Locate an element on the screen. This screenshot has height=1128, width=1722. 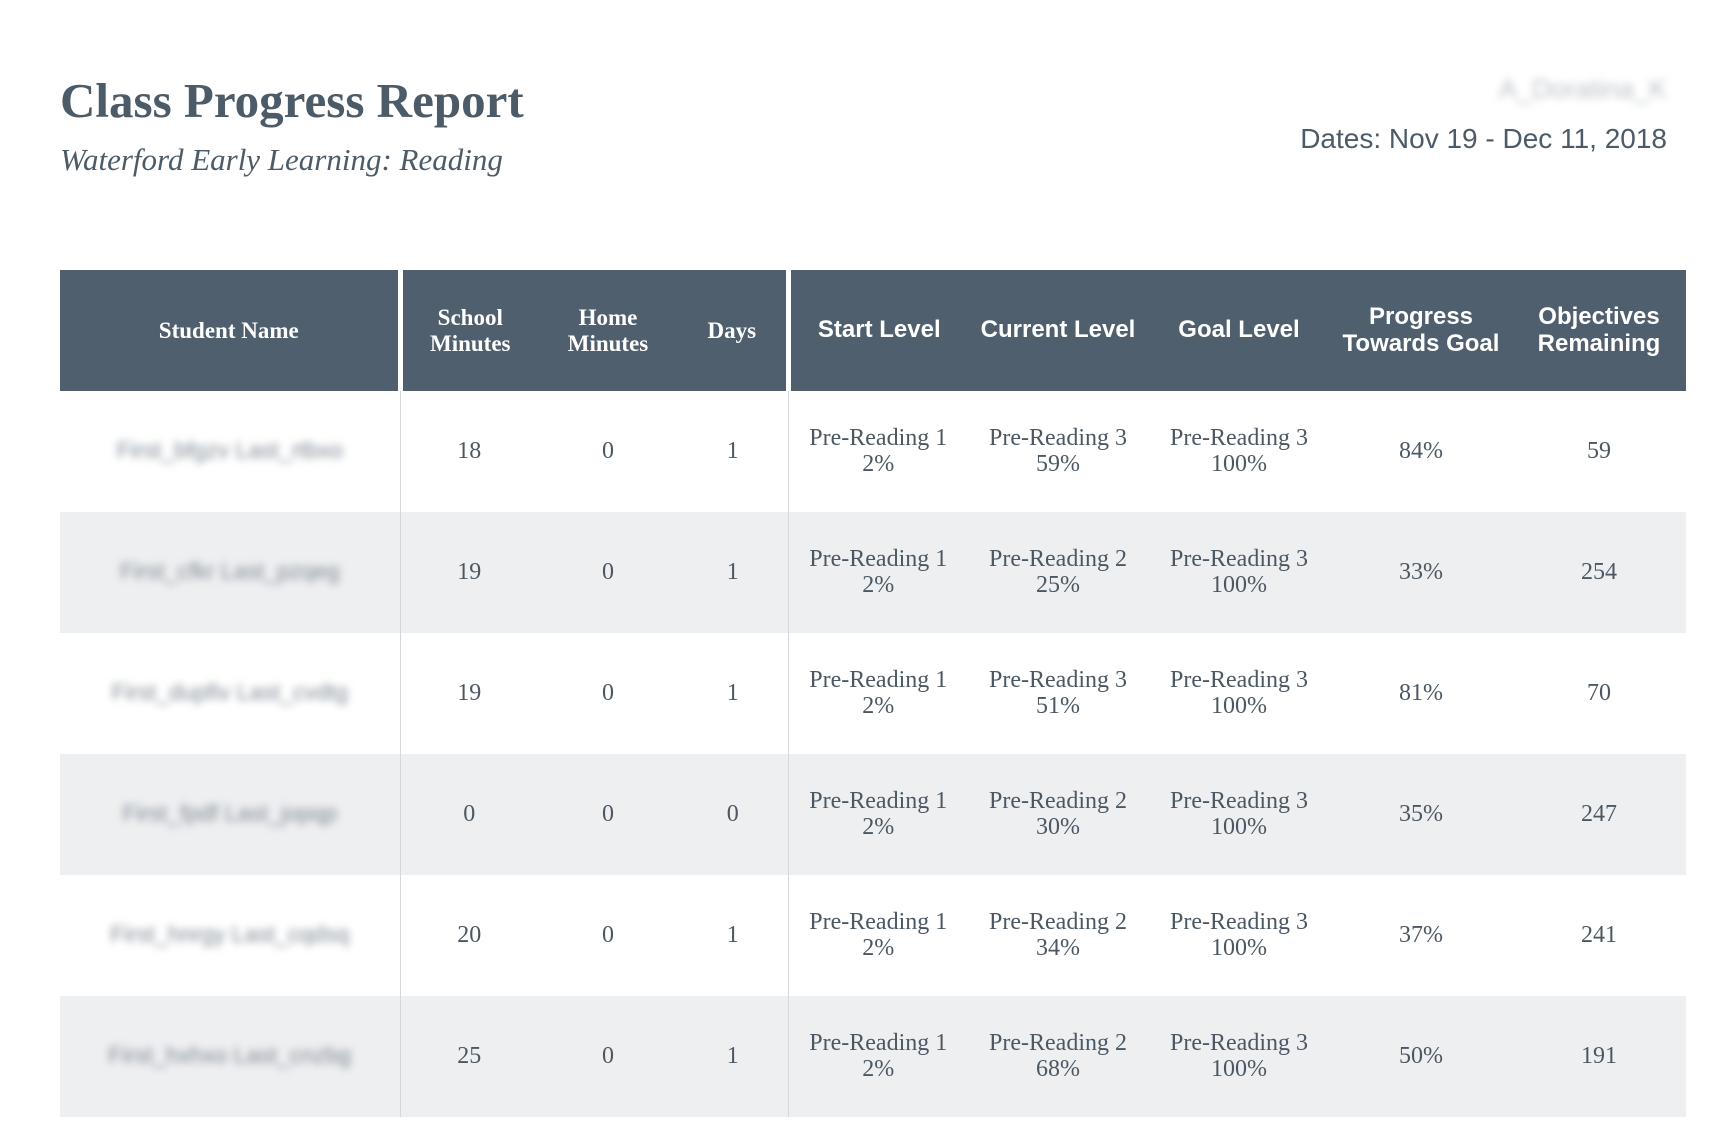
student-name-cell: First_bfgzv Last_rtbxo is located at coordinates (230, 451).